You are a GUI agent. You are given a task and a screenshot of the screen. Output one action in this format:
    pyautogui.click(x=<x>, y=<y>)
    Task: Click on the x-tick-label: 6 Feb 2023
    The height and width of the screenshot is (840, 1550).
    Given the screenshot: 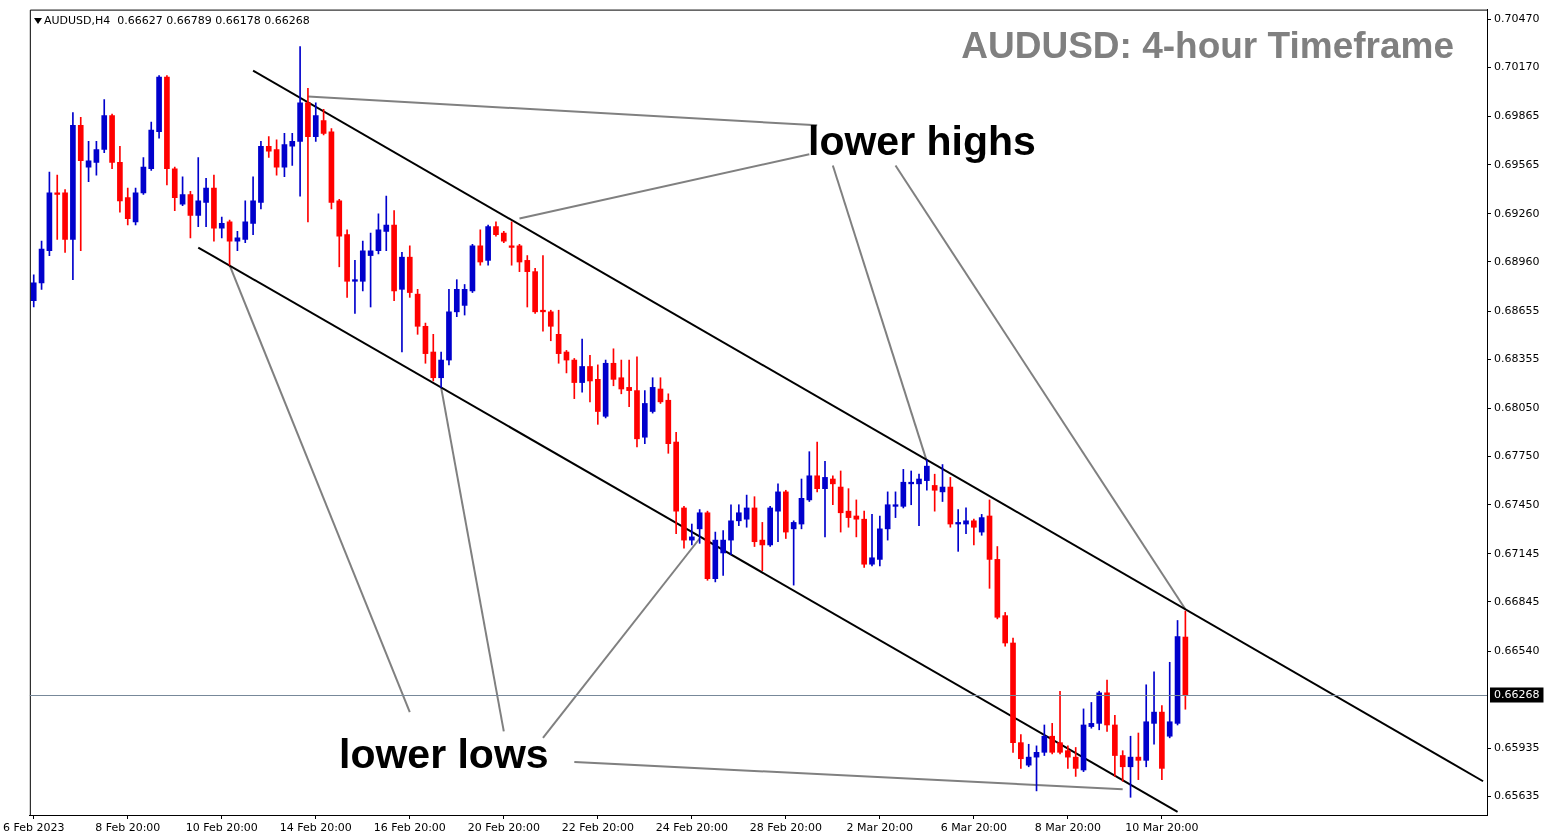 What is the action you would take?
    pyautogui.click(x=34, y=828)
    